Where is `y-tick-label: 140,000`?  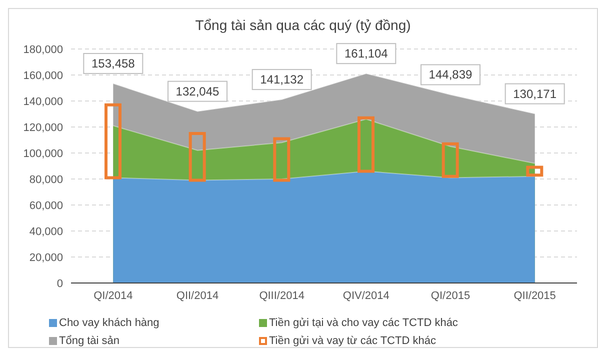
y-tick-label: 140,000 is located at coordinates (43, 102).